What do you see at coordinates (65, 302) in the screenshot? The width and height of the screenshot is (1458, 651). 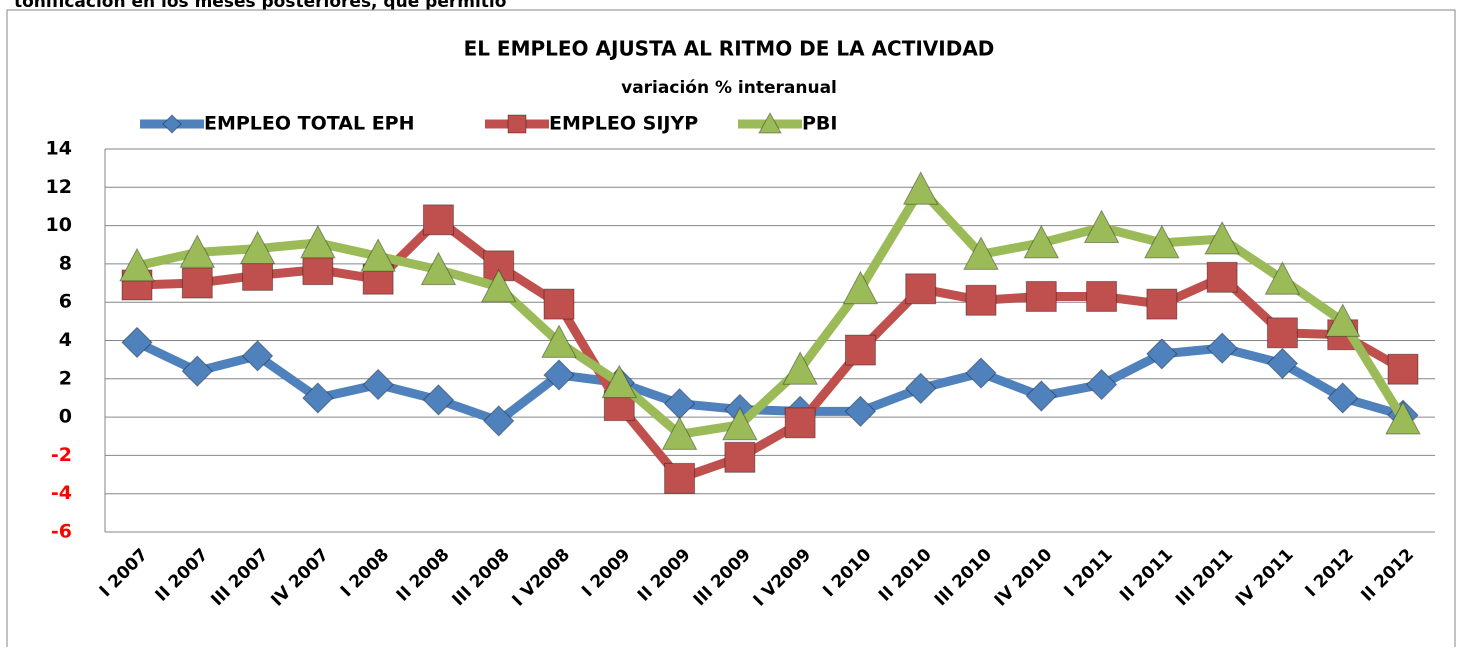 I see `y-tick-label: 6` at bounding box center [65, 302].